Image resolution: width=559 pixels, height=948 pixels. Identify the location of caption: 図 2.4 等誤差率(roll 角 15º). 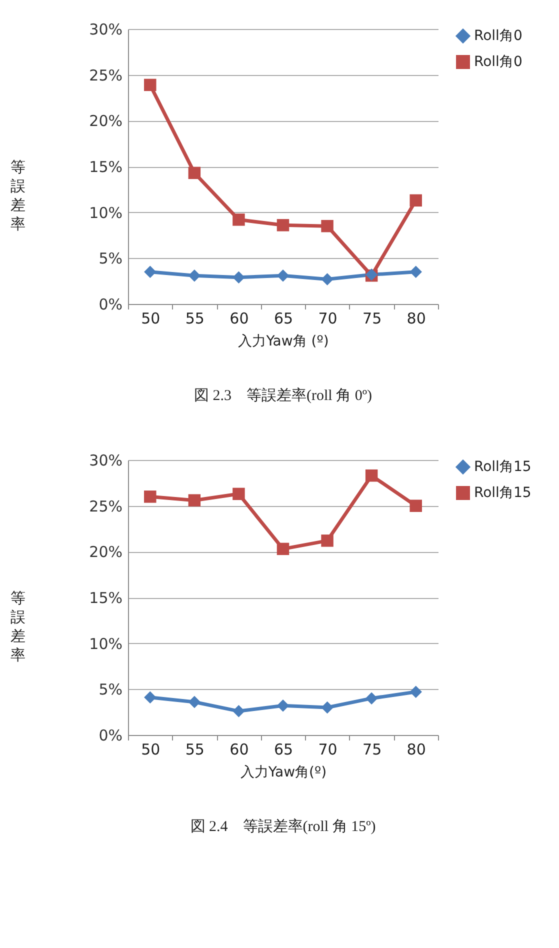
(283, 826).